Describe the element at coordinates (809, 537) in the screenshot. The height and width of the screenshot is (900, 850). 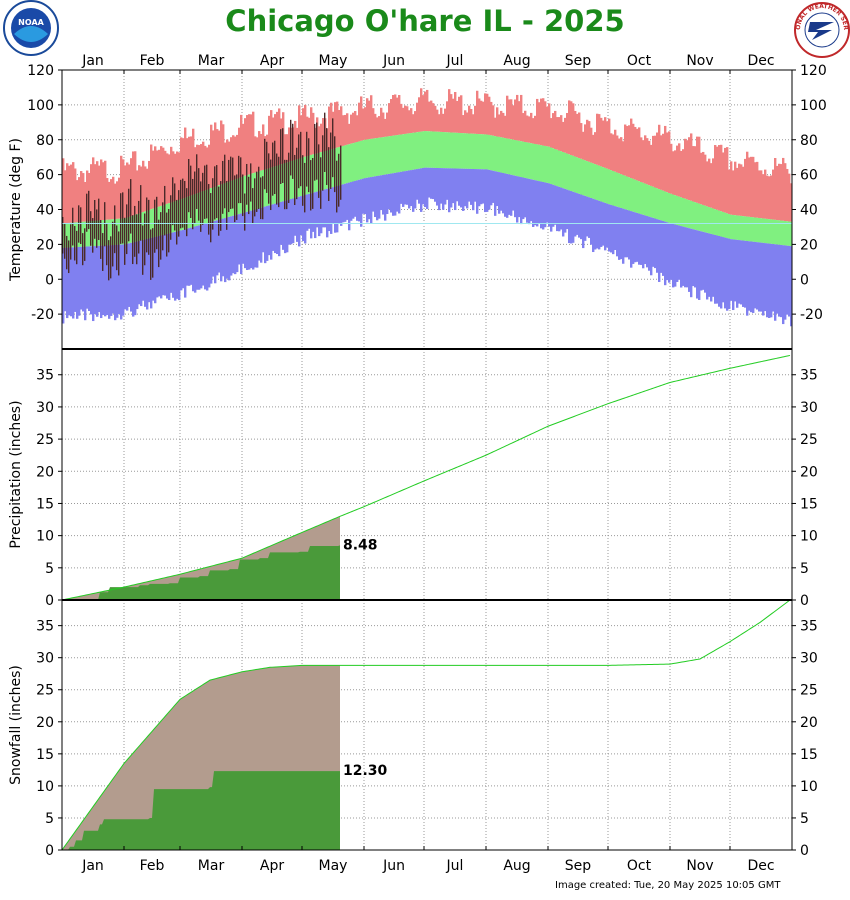
I see `y-tick-label-right: 10` at that location.